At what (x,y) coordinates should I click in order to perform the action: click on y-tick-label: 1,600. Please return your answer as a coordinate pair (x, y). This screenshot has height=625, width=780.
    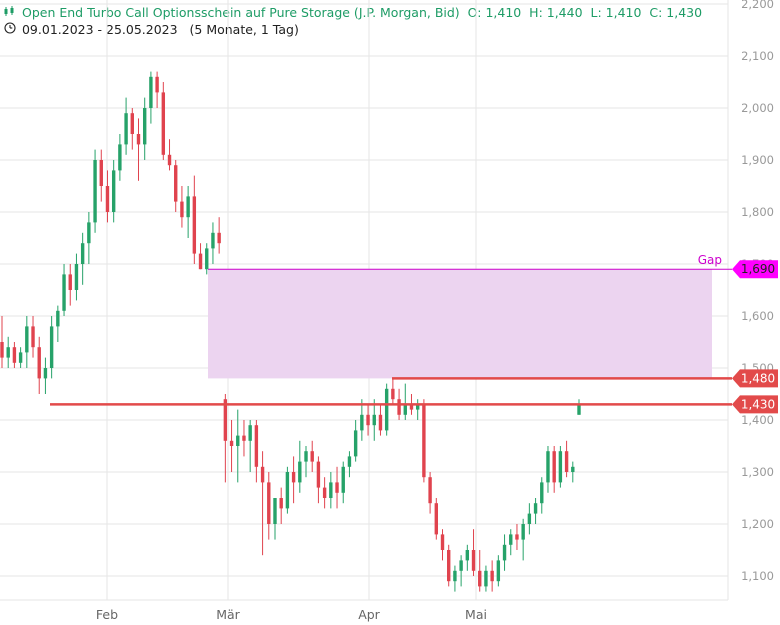
    Looking at the image, I should click on (757, 316).